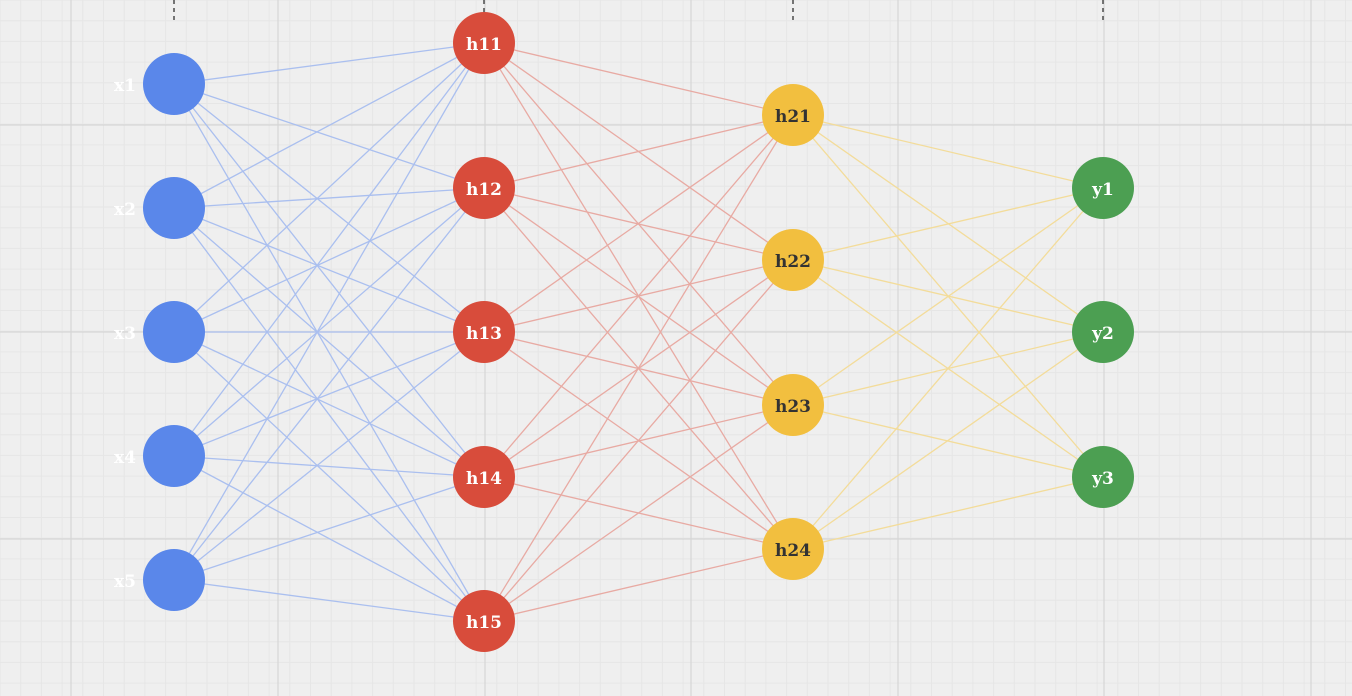 The width and height of the screenshot is (1352, 696). I want to click on node-h15: h15, so click(484, 621).